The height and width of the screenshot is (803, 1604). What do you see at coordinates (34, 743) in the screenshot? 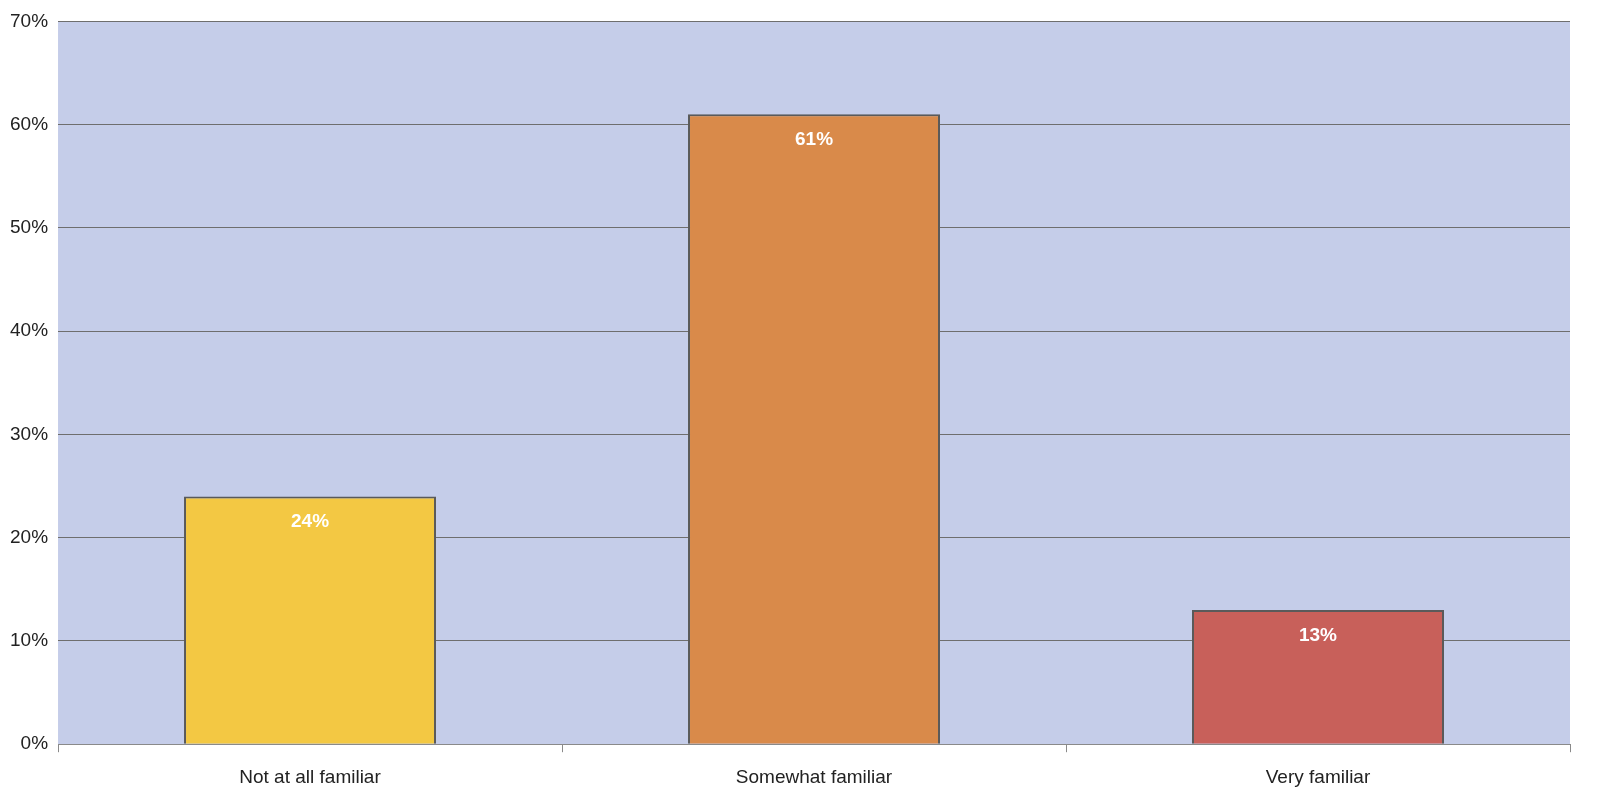
I see `y-tick-label: 0%` at bounding box center [34, 743].